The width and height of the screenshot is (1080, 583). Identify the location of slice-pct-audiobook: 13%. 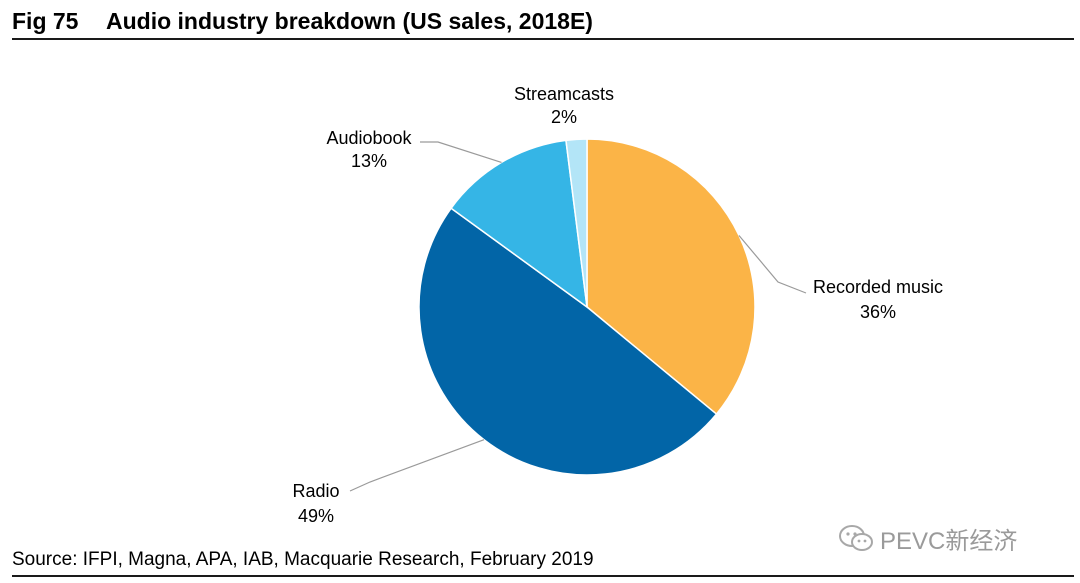
(369, 161).